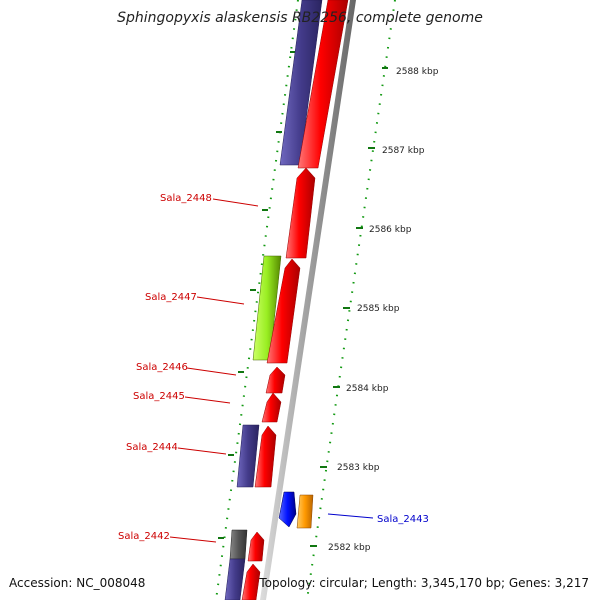 This screenshot has height=600, width=600. I want to click on accession-text: Accession: NC_008048, so click(77, 583).